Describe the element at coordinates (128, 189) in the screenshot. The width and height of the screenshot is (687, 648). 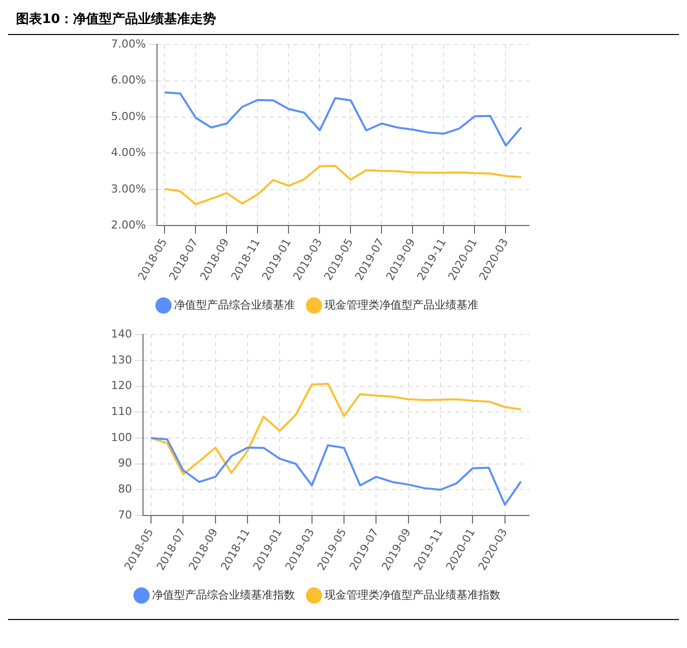
I see `y-tick-label: 3.00%` at that location.